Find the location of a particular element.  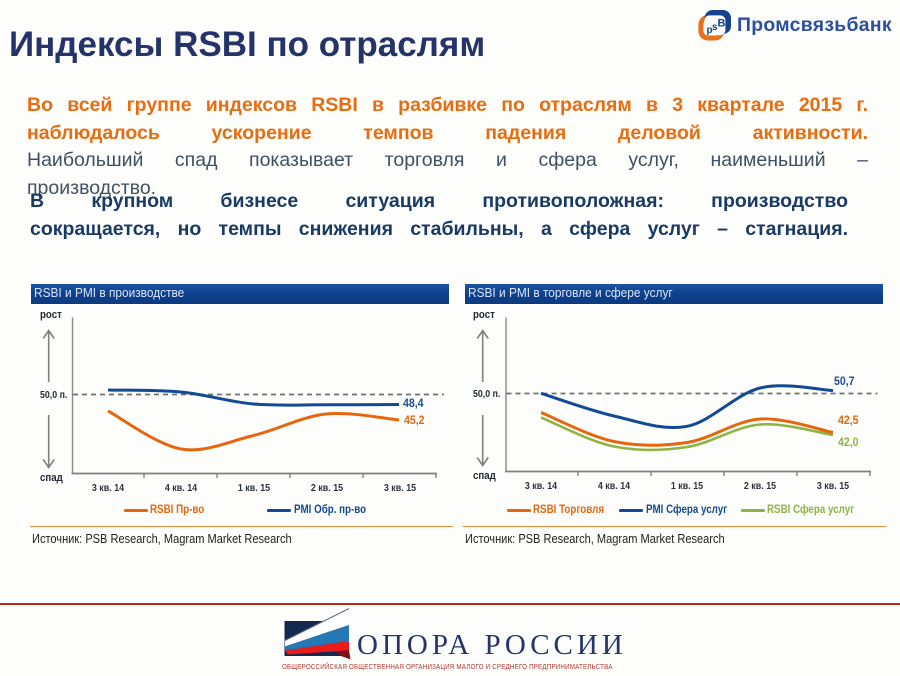

svg-text: p is located at coordinates (710, 30).